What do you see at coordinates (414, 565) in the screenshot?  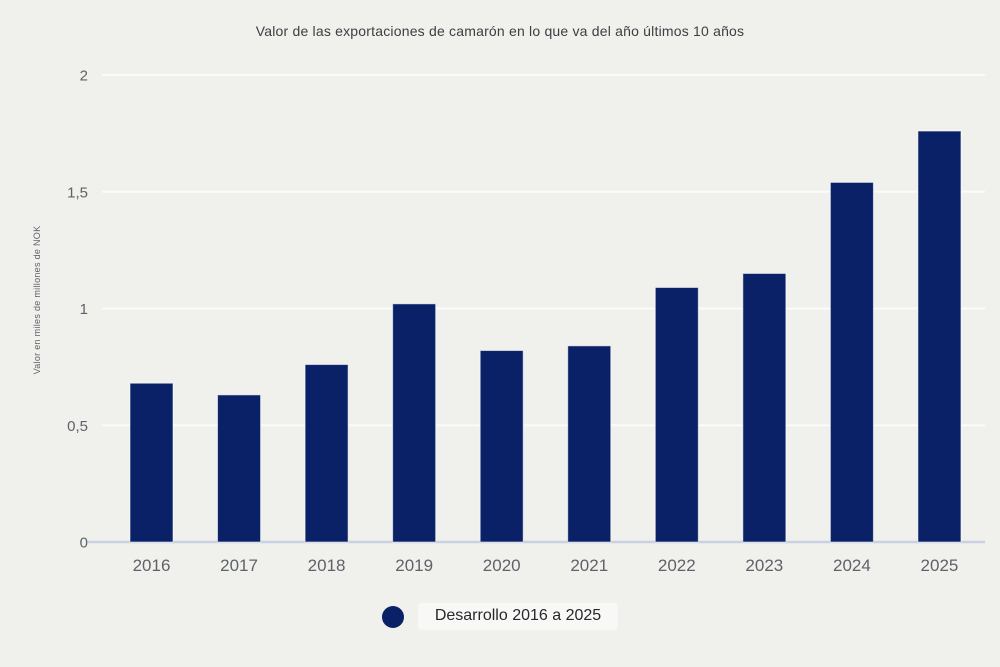 I see `x-tick-label-2019: 2019` at bounding box center [414, 565].